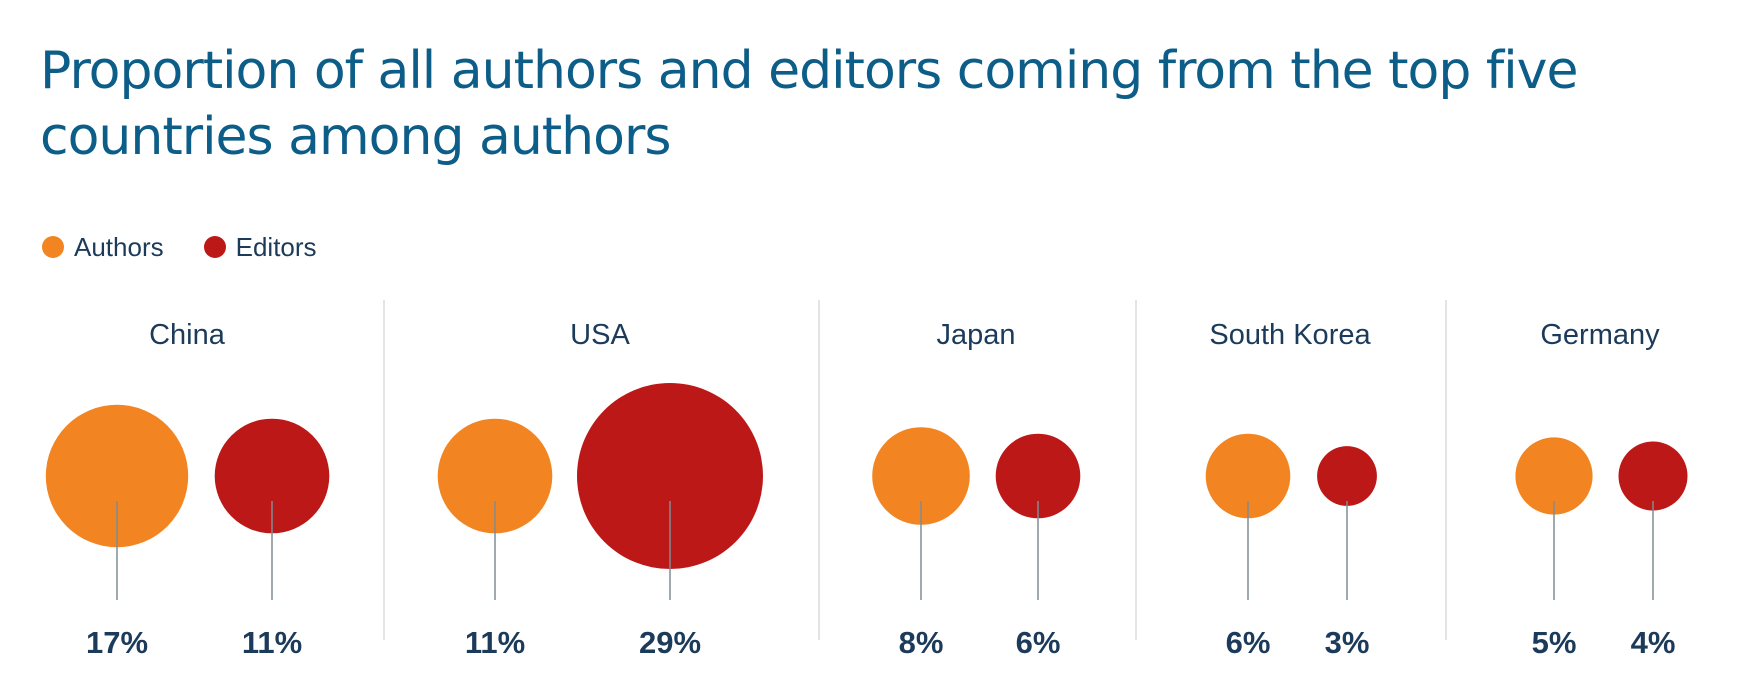  What do you see at coordinates (119, 246) in the screenshot?
I see `legend-label-authors: Authors` at bounding box center [119, 246].